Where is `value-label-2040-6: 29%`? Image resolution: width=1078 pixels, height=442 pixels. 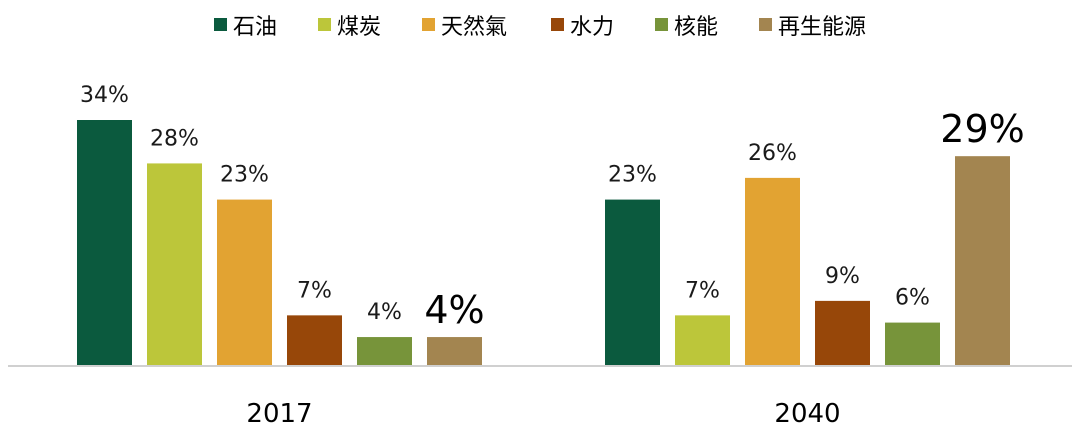
value-label-2040-6: 29% is located at coordinates (982, 129).